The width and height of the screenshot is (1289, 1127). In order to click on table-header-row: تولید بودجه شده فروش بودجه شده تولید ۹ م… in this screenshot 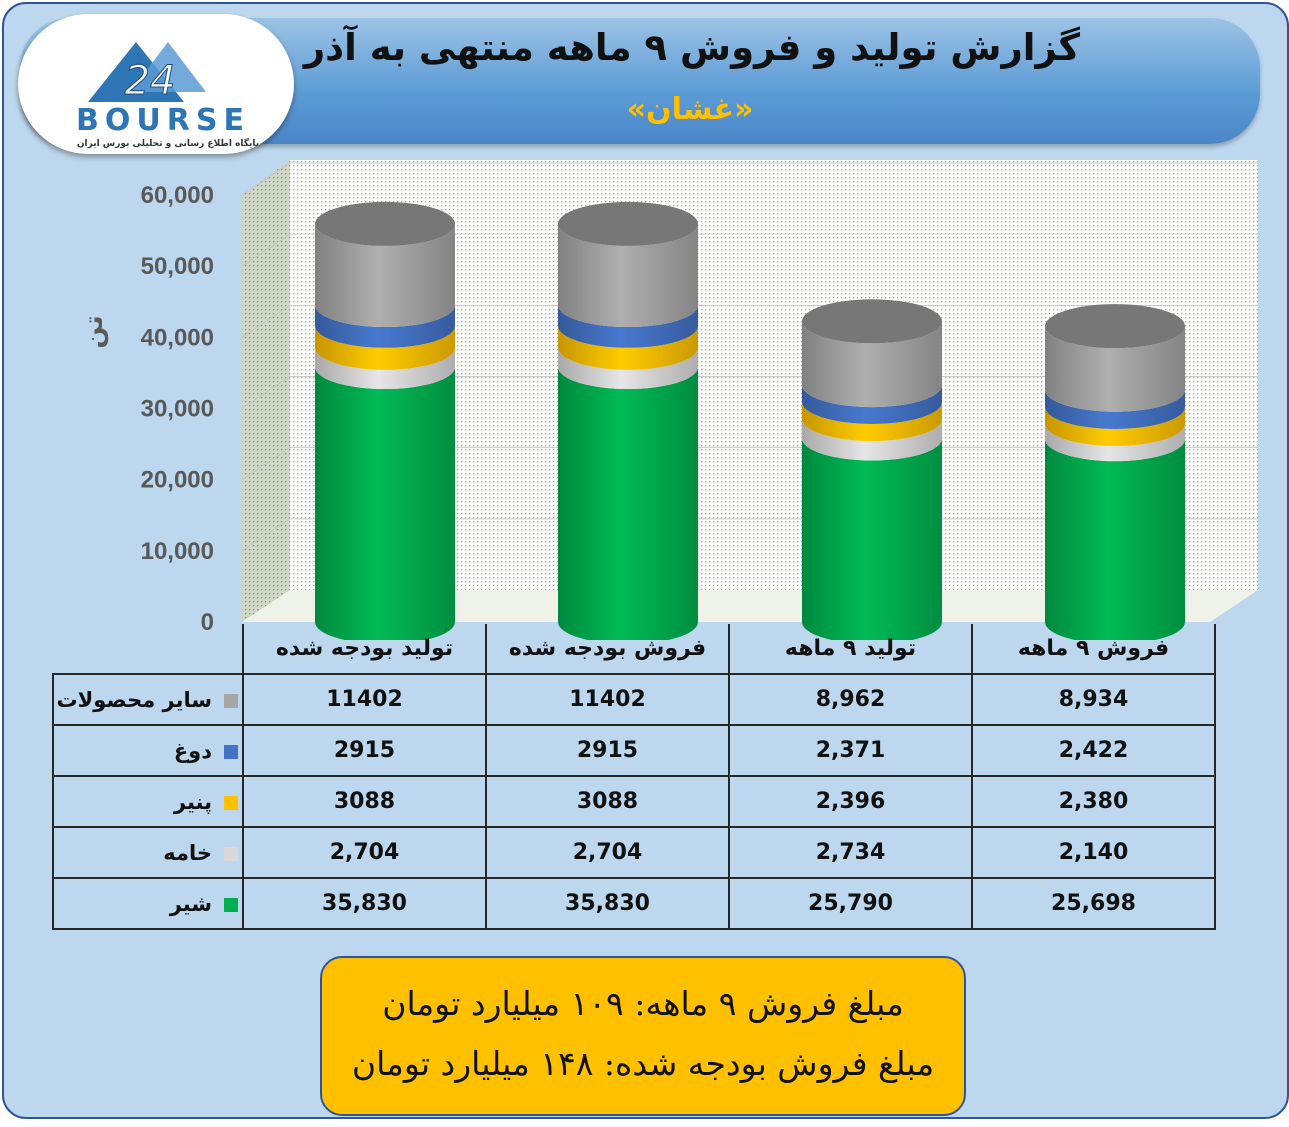, I will do `click(634, 649)`.